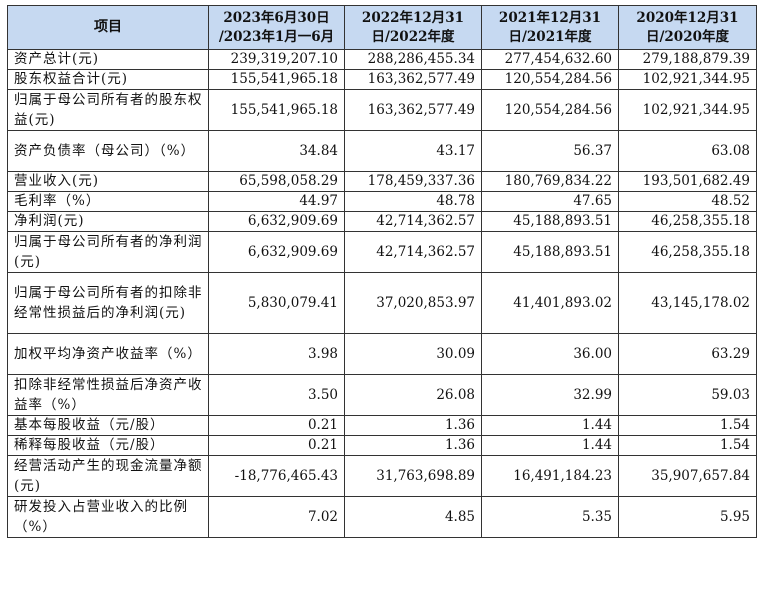 The height and width of the screenshot is (591, 765). I want to click on row-label: 毛利率（%）, so click(108, 201).